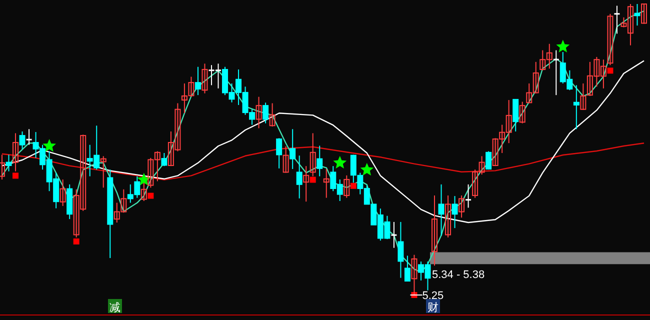 Image resolution: width=650 pixels, height=320 pixels. Describe the element at coordinates (540, 267) in the screenshot. I see `band: 5.34 - 5.38` at that location.